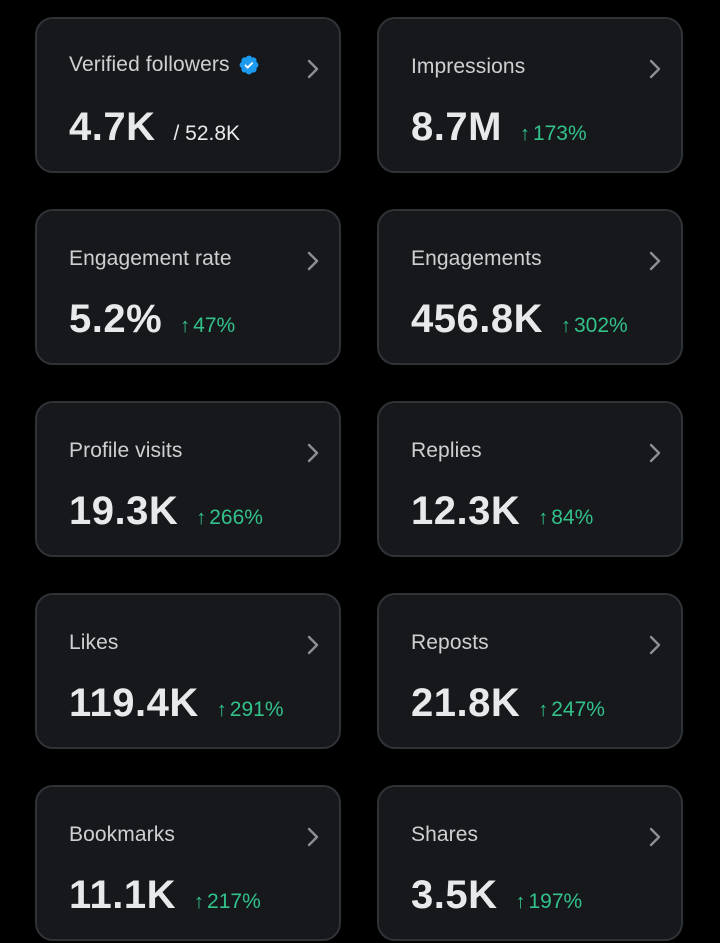  Describe the element at coordinates (450, 642) in the screenshot. I see `card-label: Reposts` at that location.